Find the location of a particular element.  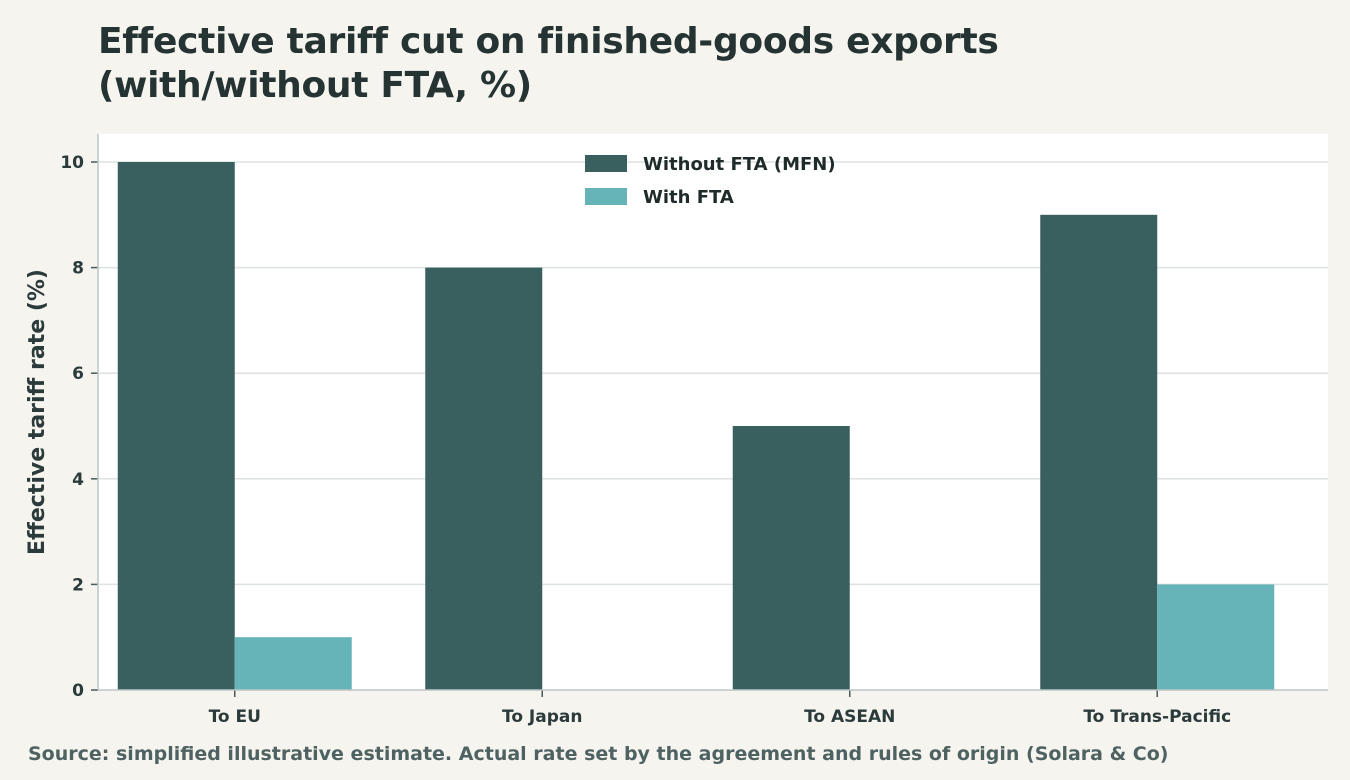

x-tick-label-3: To Trans-Pacific is located at coordinates (1157, 717).